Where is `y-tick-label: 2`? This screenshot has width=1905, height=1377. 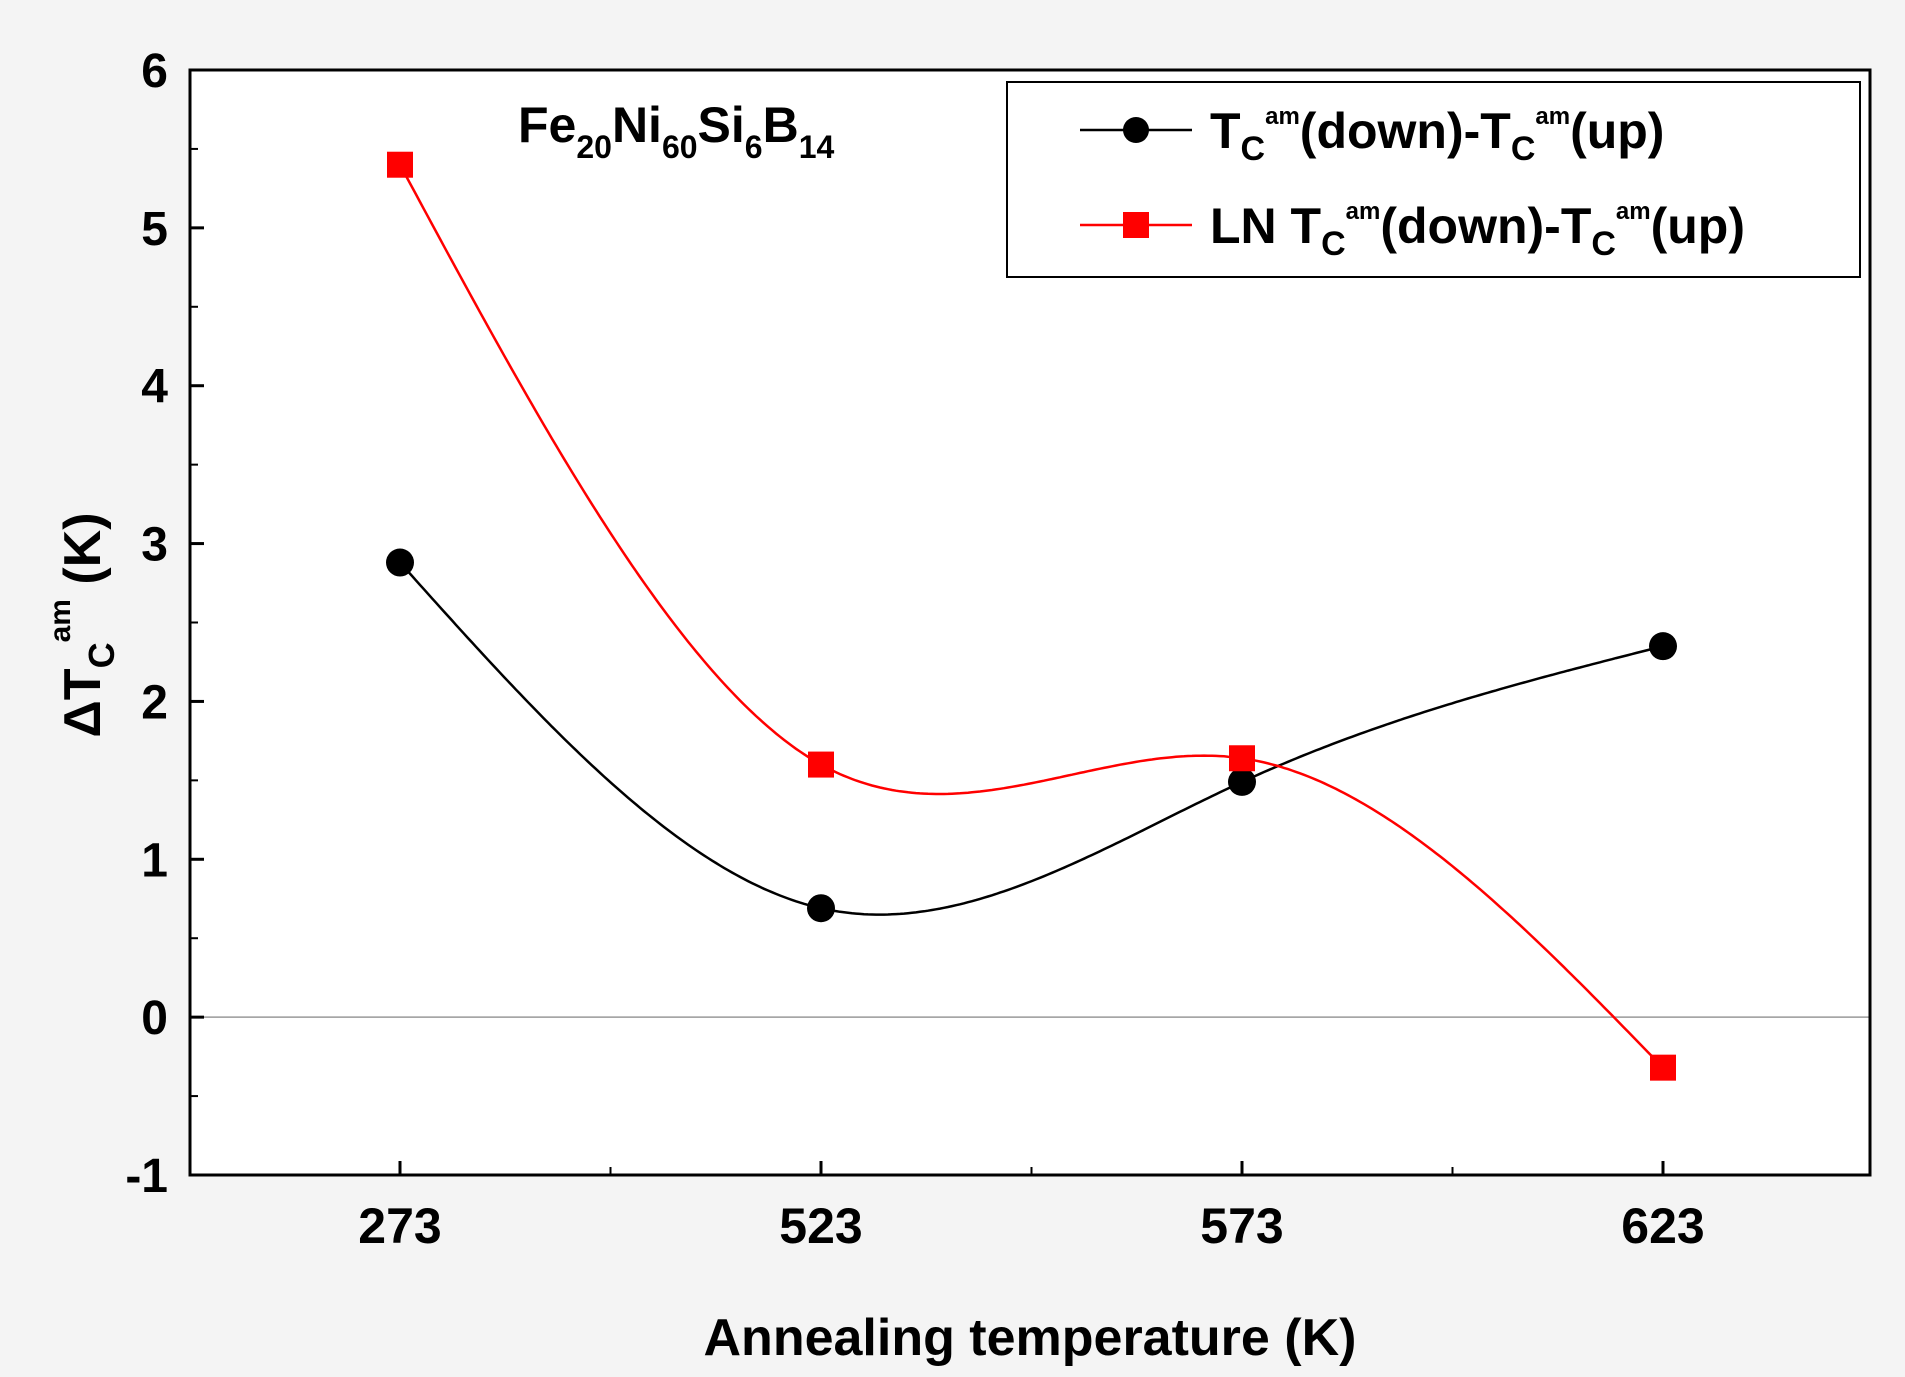
y-tick-label: 2 is located at coordinates (154, 702).